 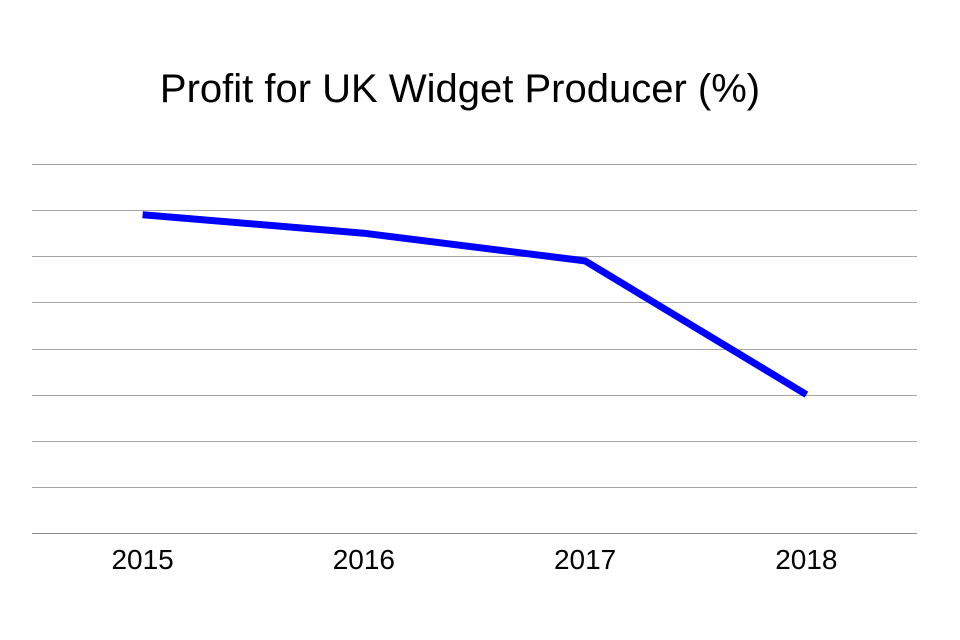 I want to click on x-tick-labels: 2015 2016 2017 2018, so click(x=474, y=559).